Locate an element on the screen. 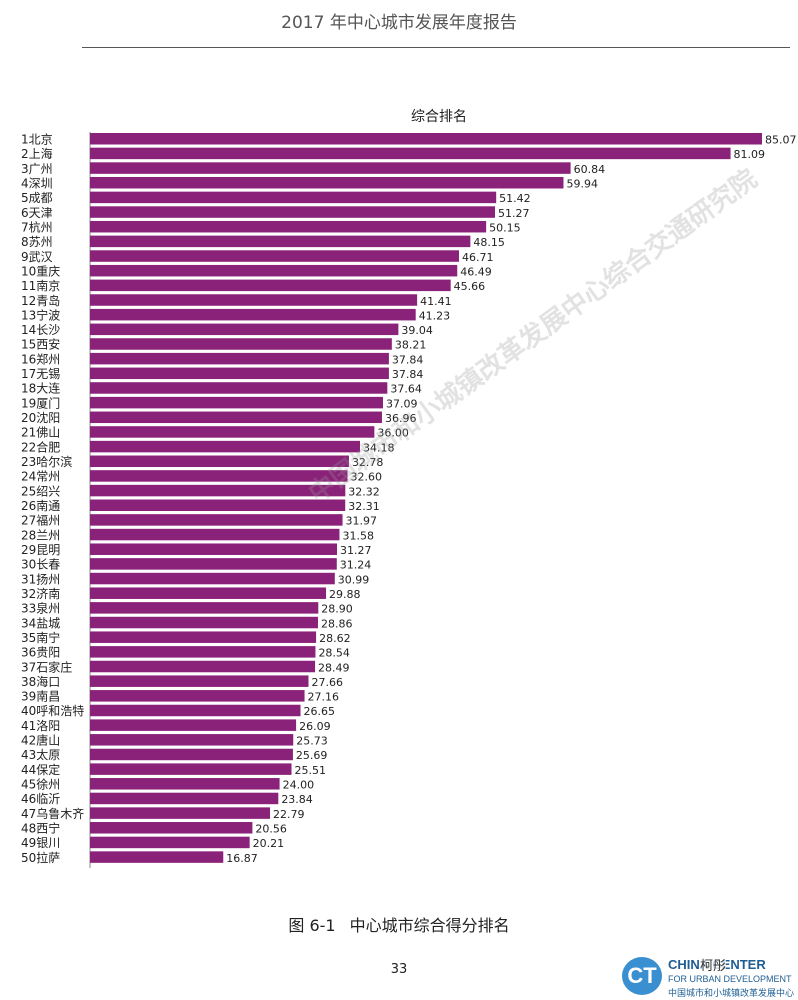 The height and width of the screenshot is (1000, 798). category-label: 26南通 is located at coordinates (40, 505).